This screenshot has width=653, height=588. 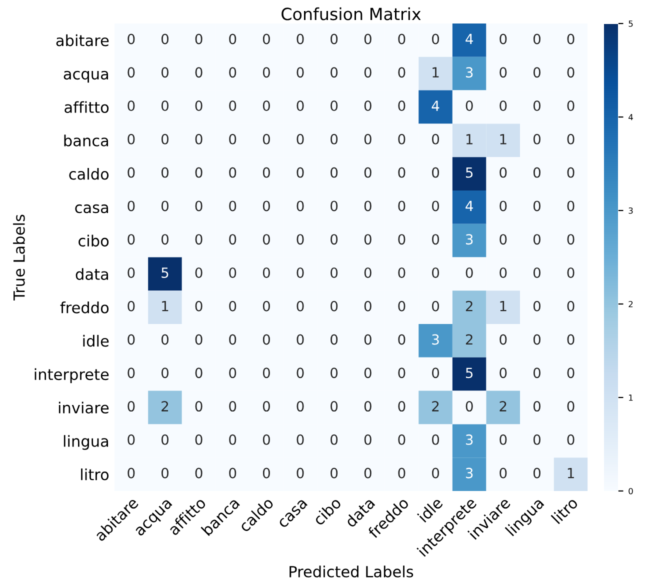 What do you see at coordinates (631, 397) in the screenshot?
I see `color-bar-label: 1` at bounding box center [631, 397].